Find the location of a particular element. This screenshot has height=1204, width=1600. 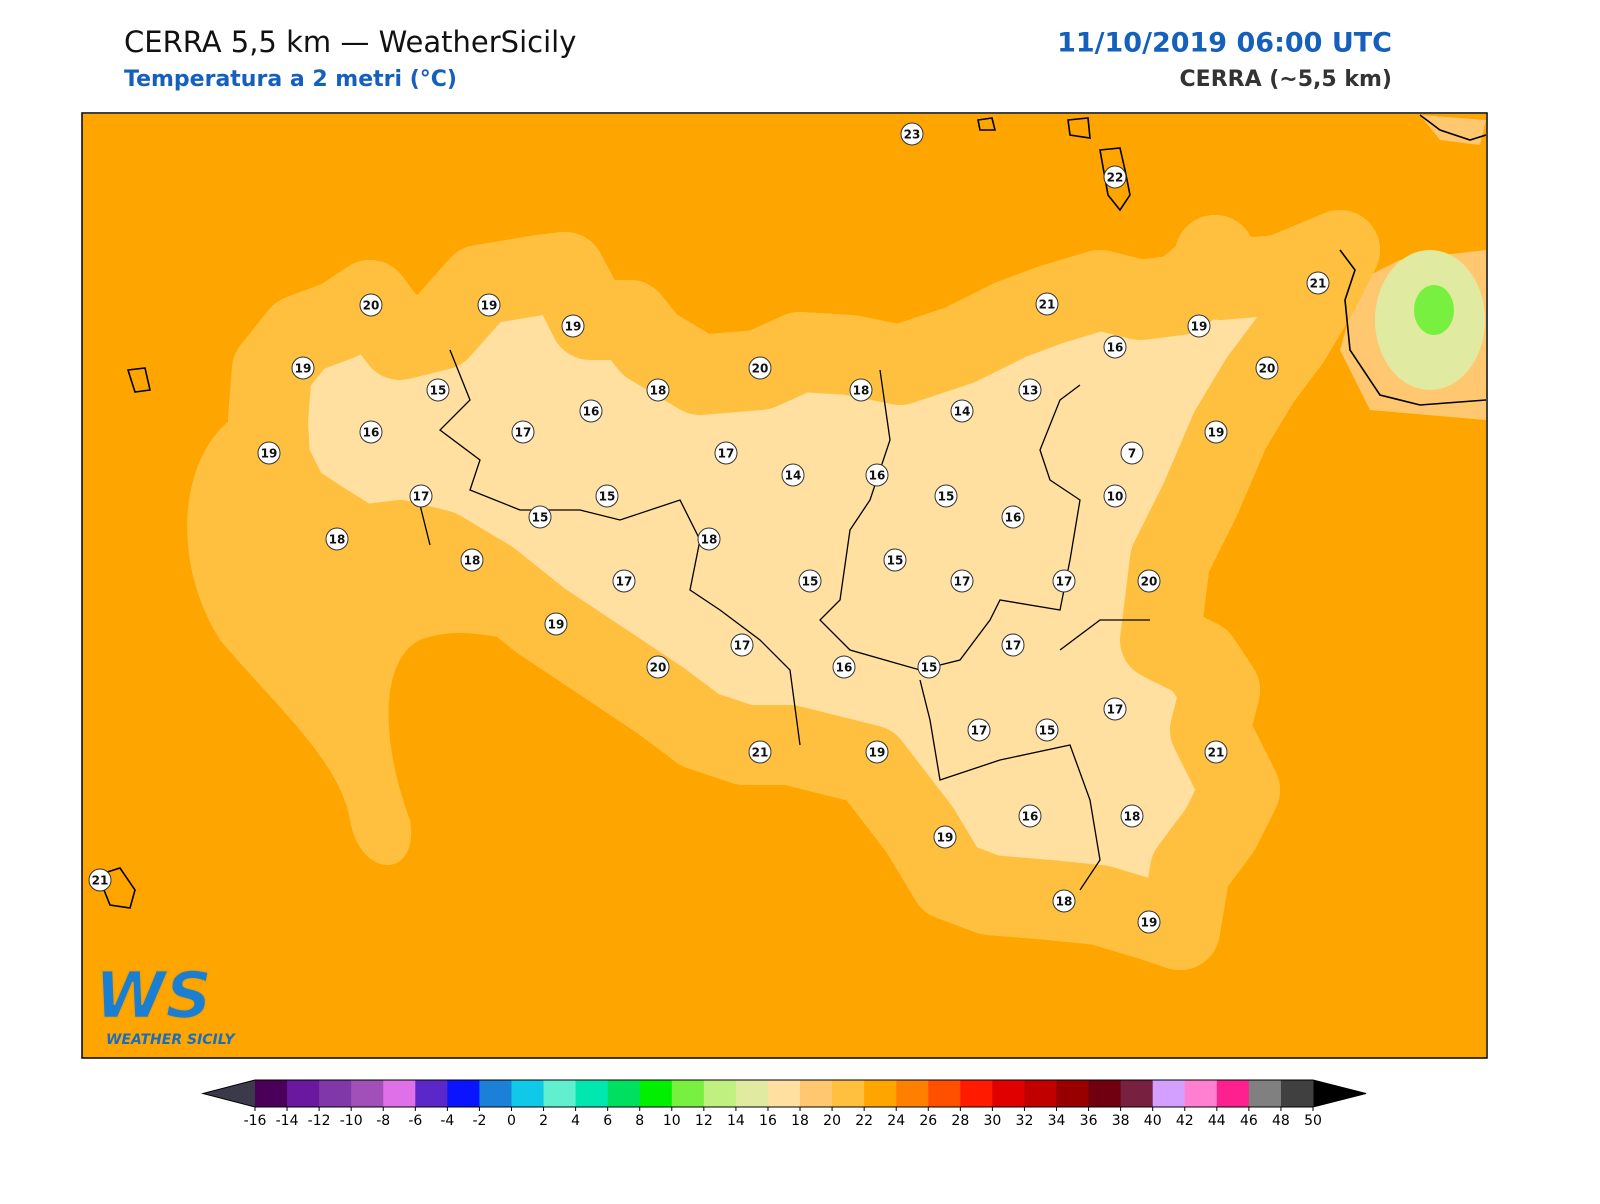

colorbar-tick-label: -4 is located at coordinates (447, 1121).